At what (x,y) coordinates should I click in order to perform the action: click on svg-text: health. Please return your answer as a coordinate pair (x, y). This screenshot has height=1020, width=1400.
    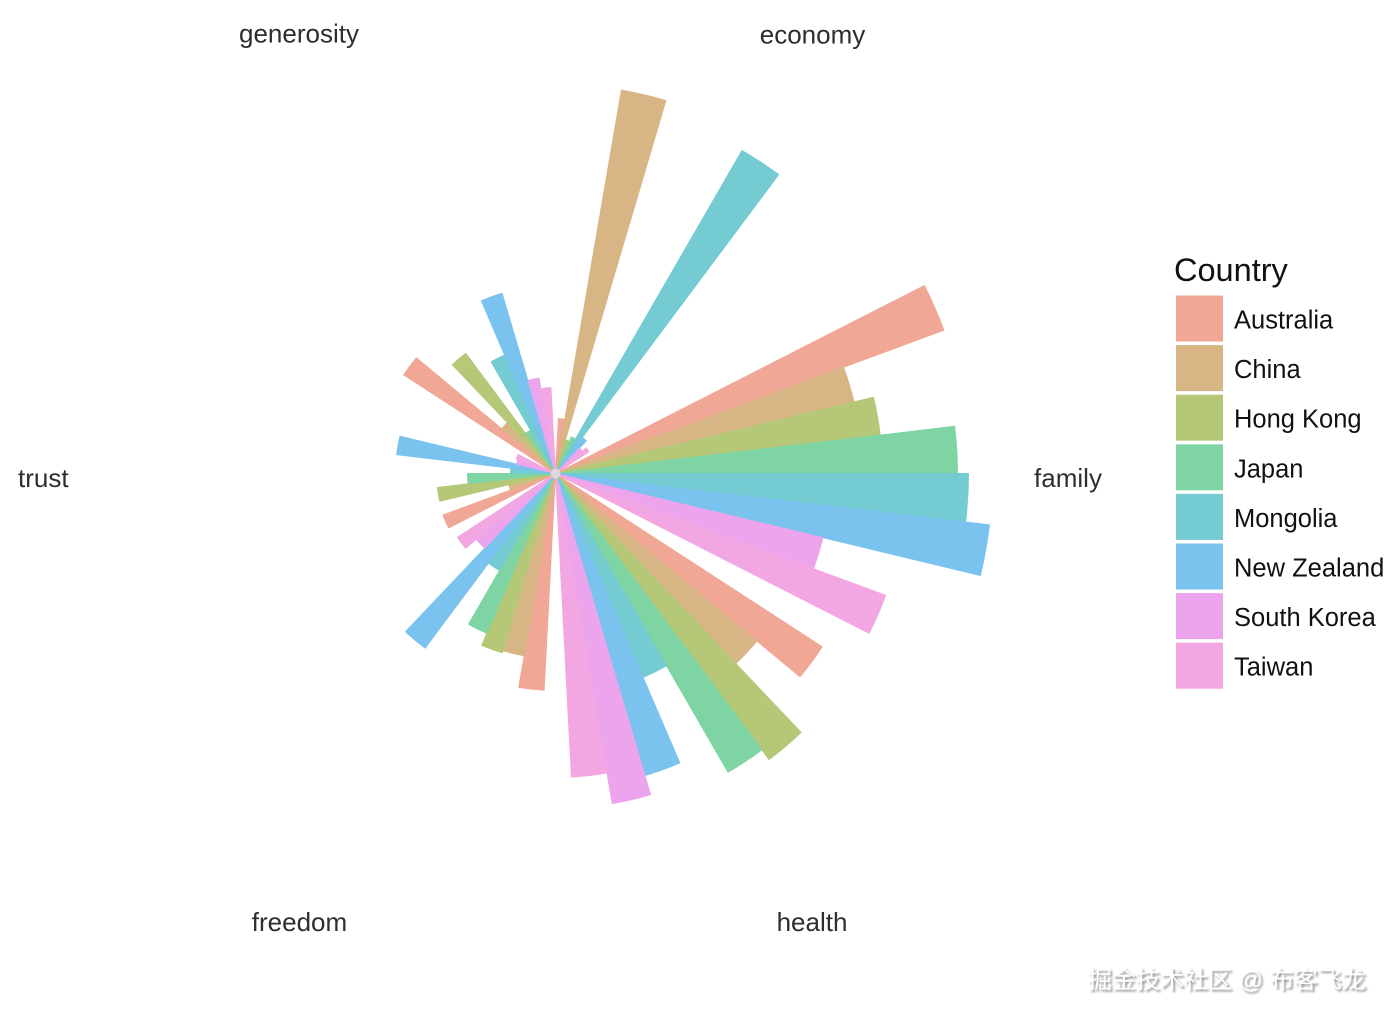
    Looking at the image, I should click on (812, 922).